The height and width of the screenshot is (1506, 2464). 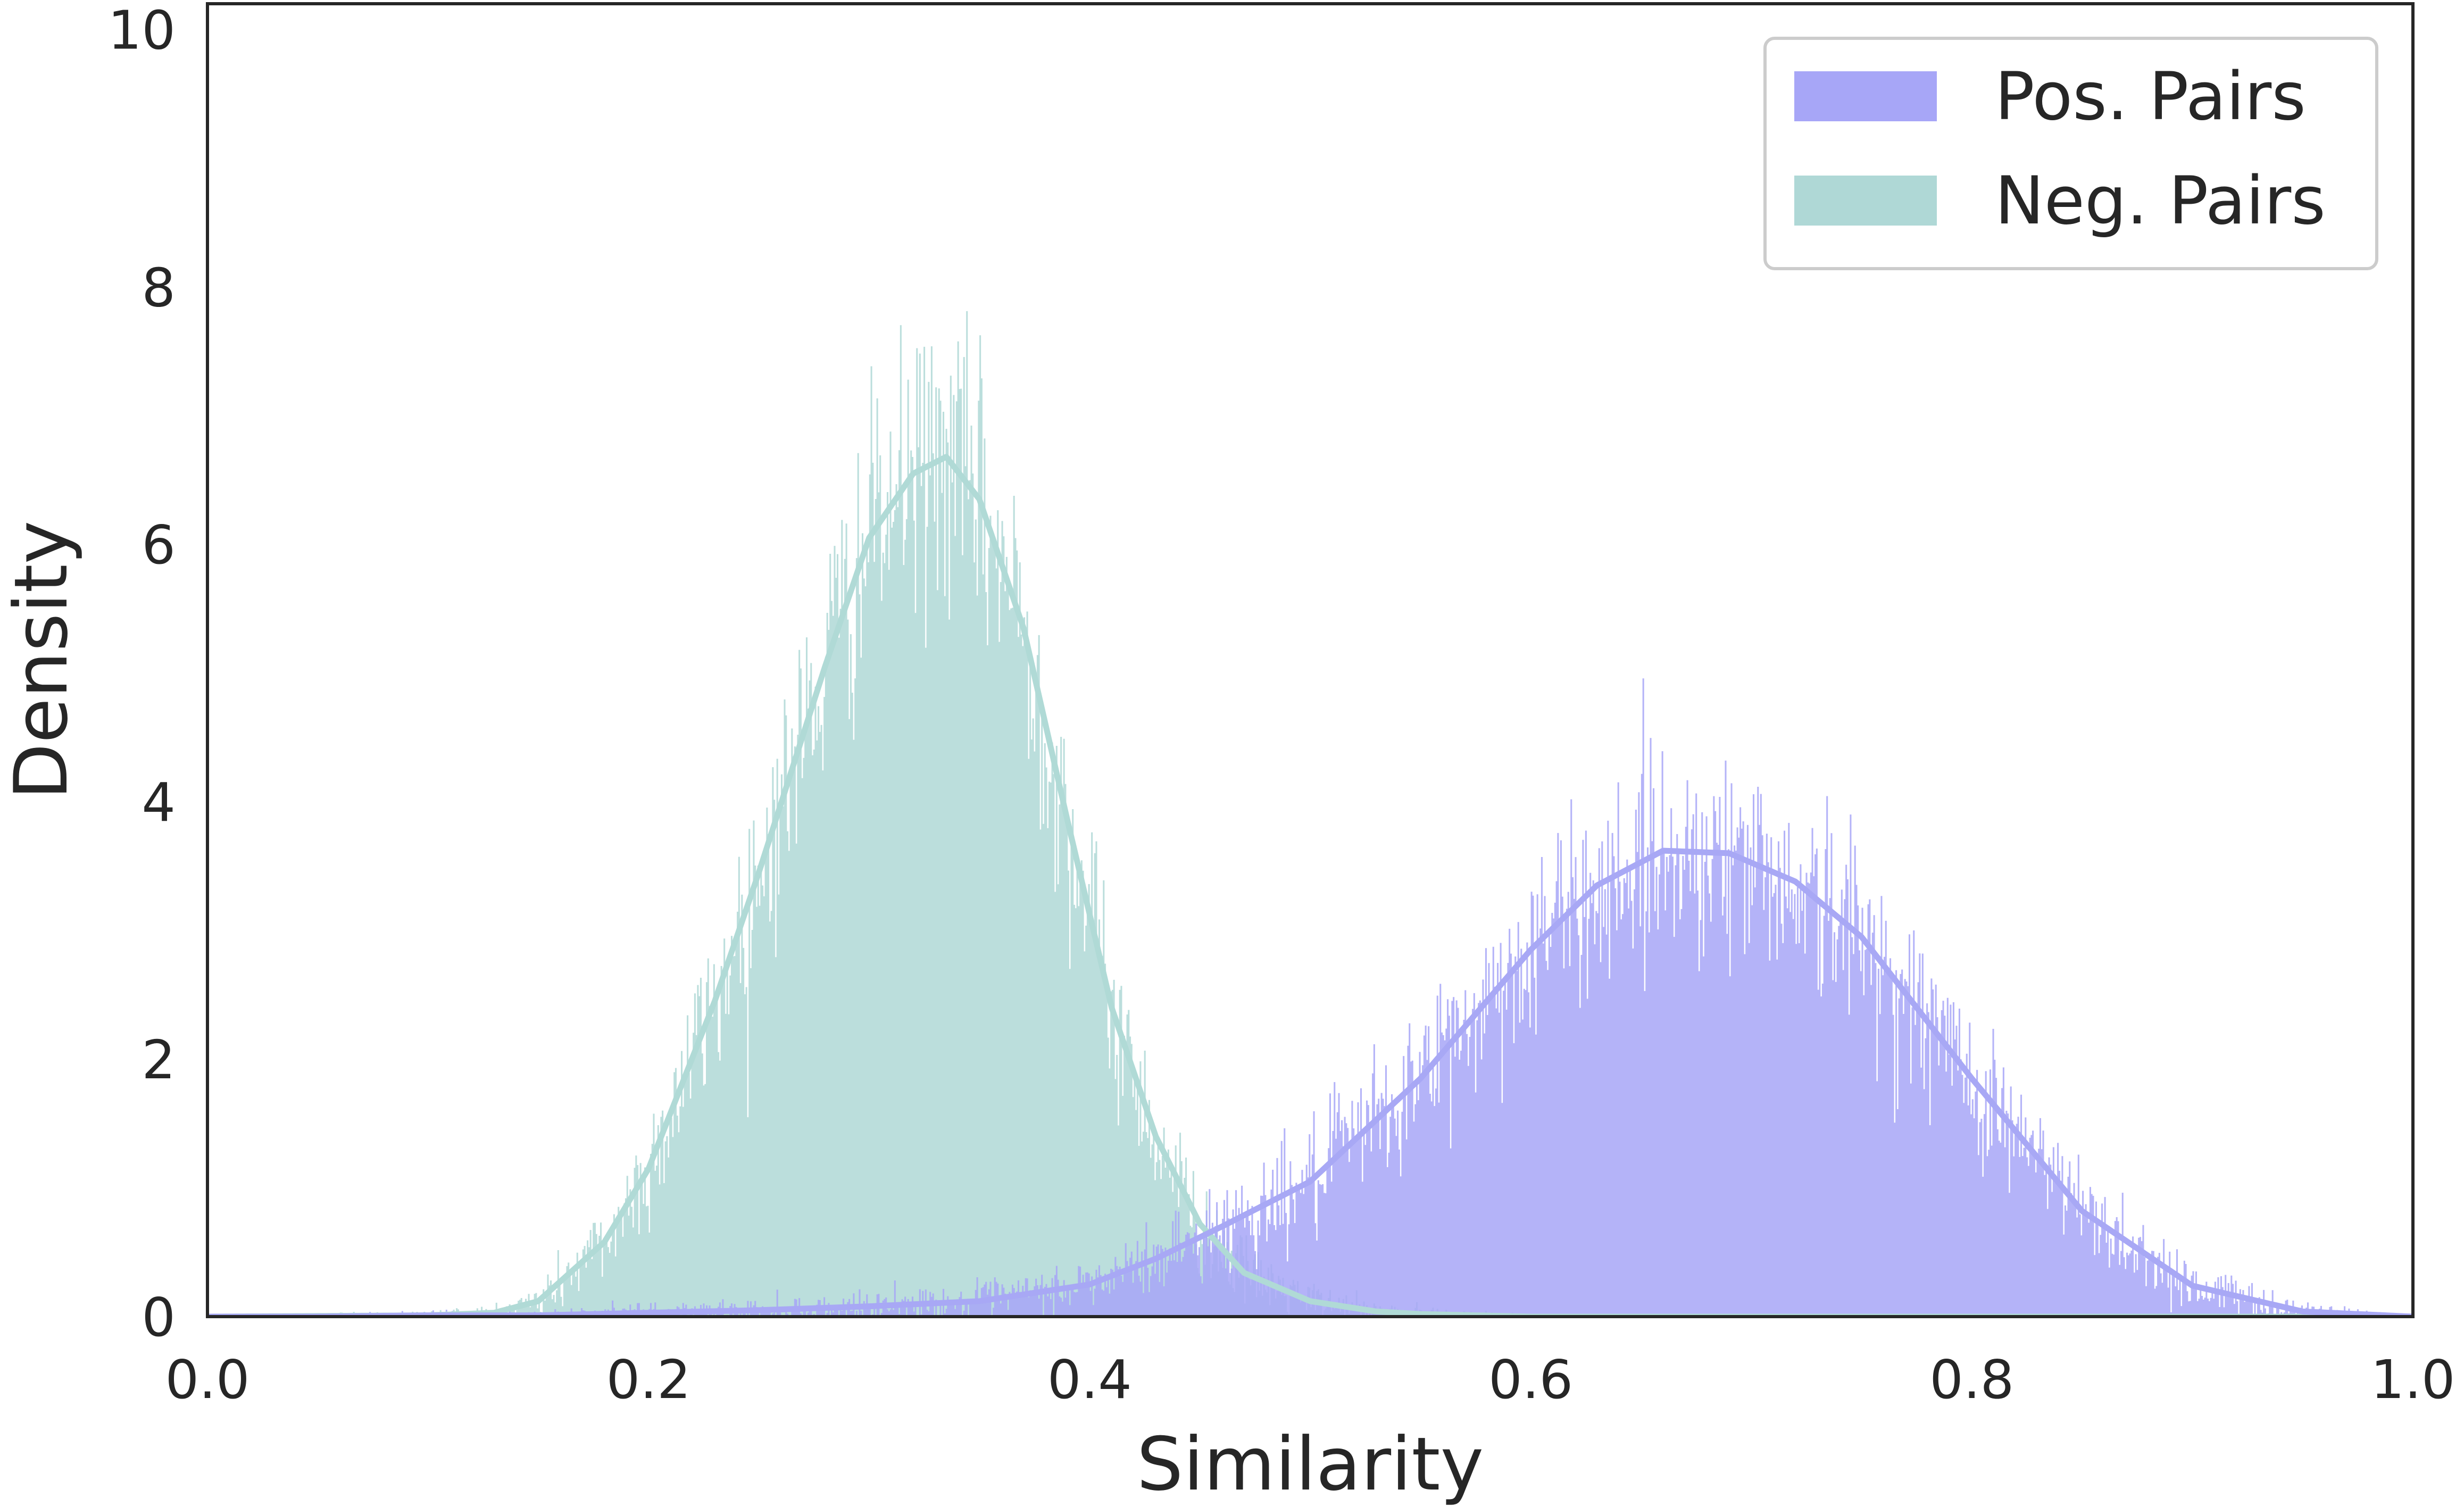 I want to click on x-axis-label: Similarity, so click(x=1310, y=1463).